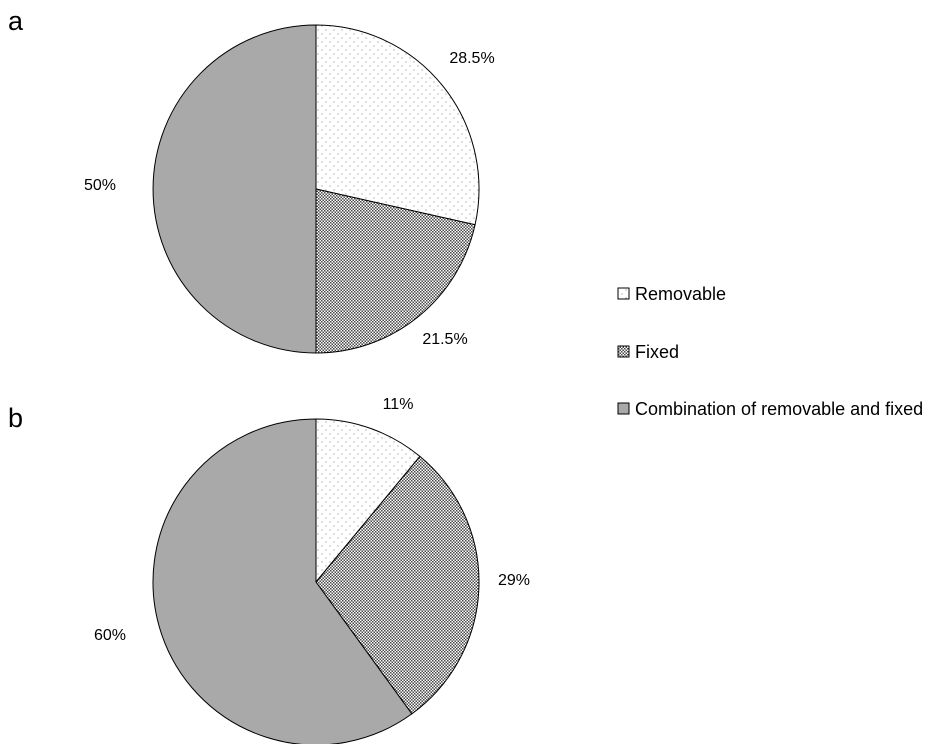  I want to click on pie-b-slice-combination, so click(282, 581).